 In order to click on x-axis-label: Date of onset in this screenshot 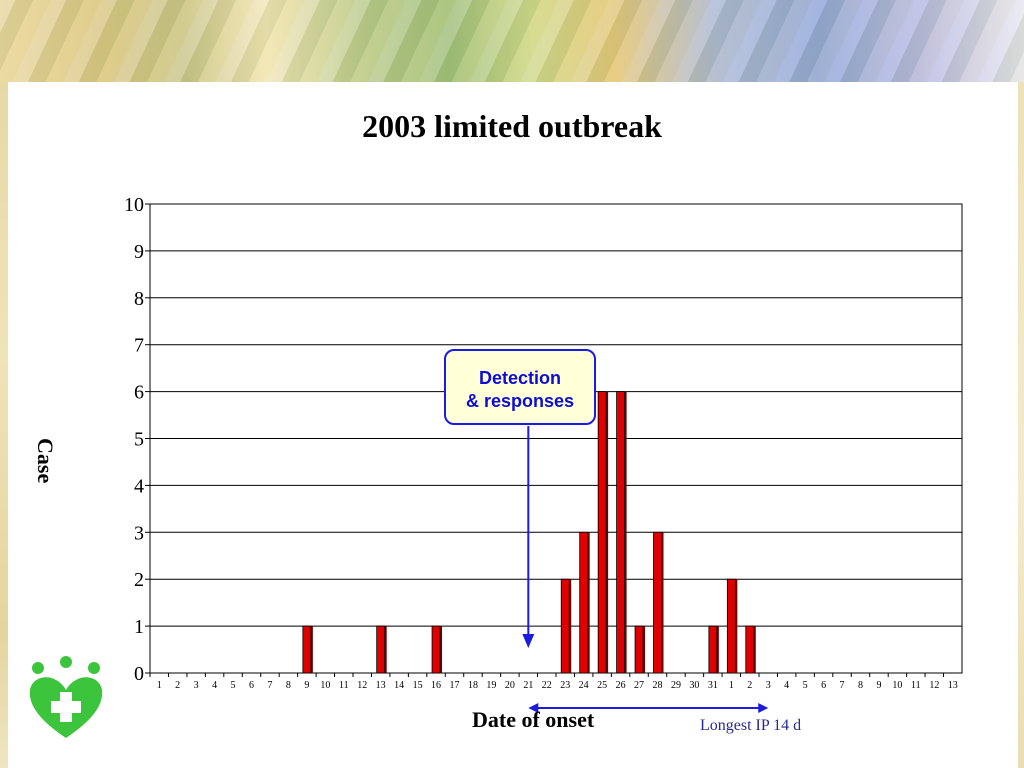, I will do `click(533, 719)`.